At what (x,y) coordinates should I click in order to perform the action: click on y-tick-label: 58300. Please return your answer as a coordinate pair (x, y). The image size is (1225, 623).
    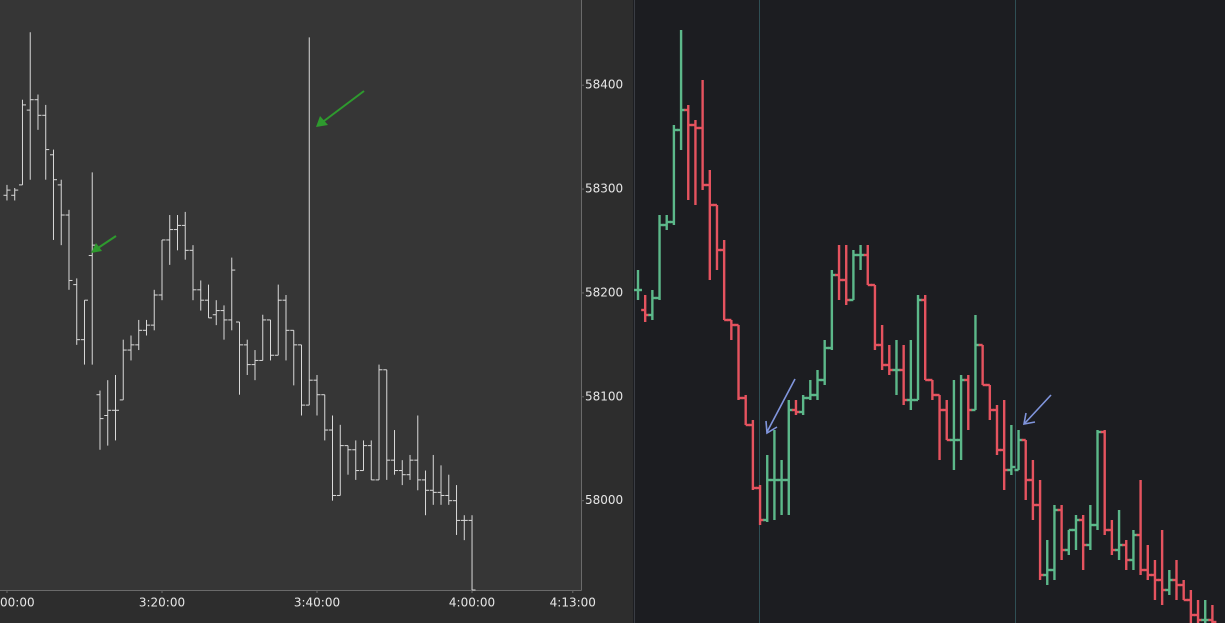
    Looking at the image, I should click on (604, 189).